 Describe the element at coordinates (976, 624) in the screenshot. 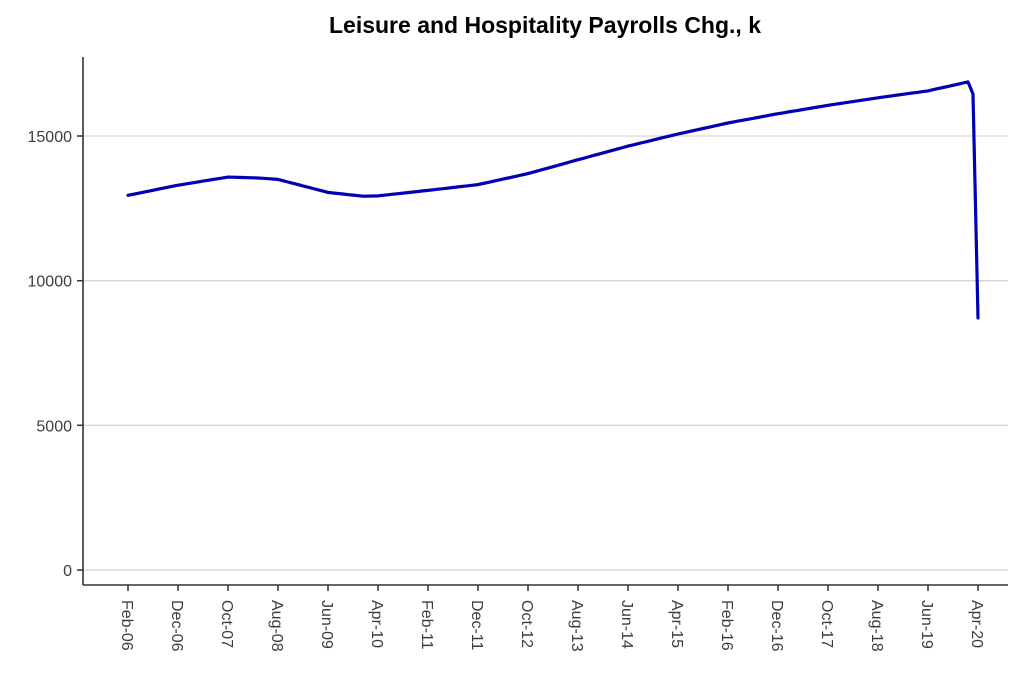

I see `x-tick-label: Apr-20` at that location.